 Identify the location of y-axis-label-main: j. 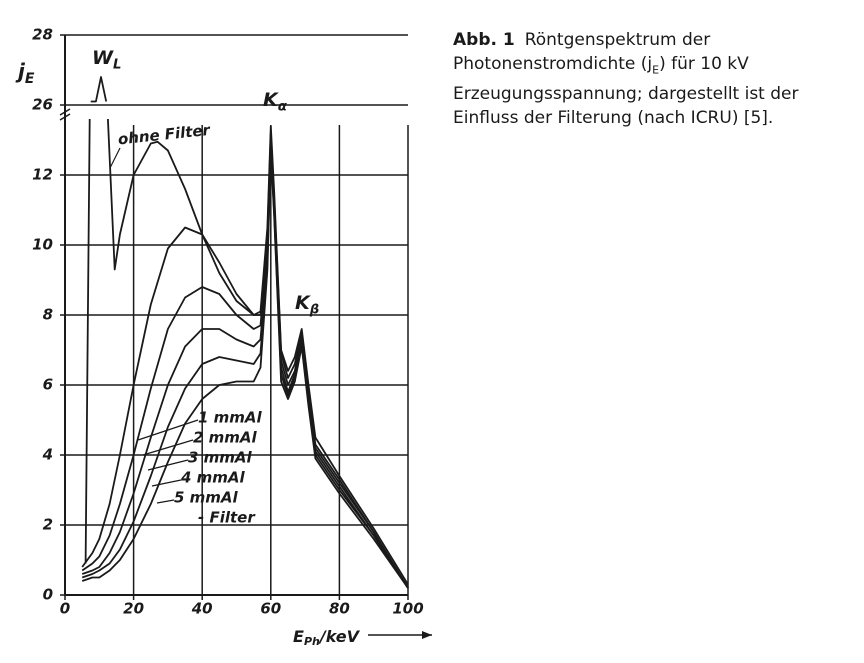
(20, 71).